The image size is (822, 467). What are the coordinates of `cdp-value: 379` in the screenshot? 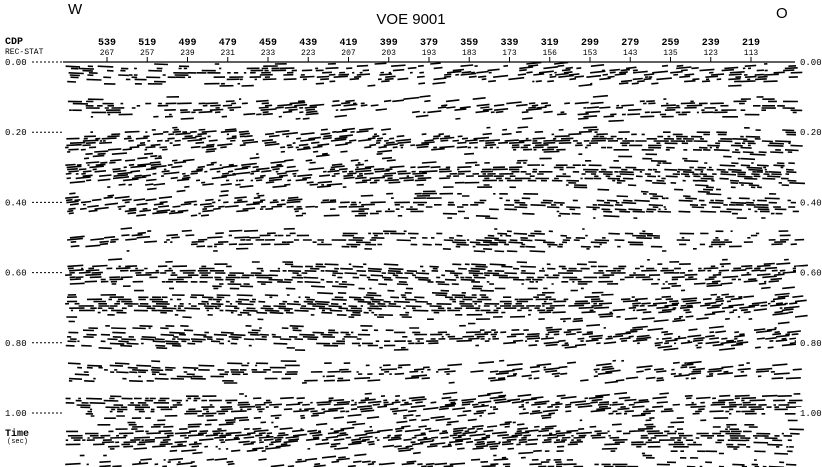 It's located at (429, 43).